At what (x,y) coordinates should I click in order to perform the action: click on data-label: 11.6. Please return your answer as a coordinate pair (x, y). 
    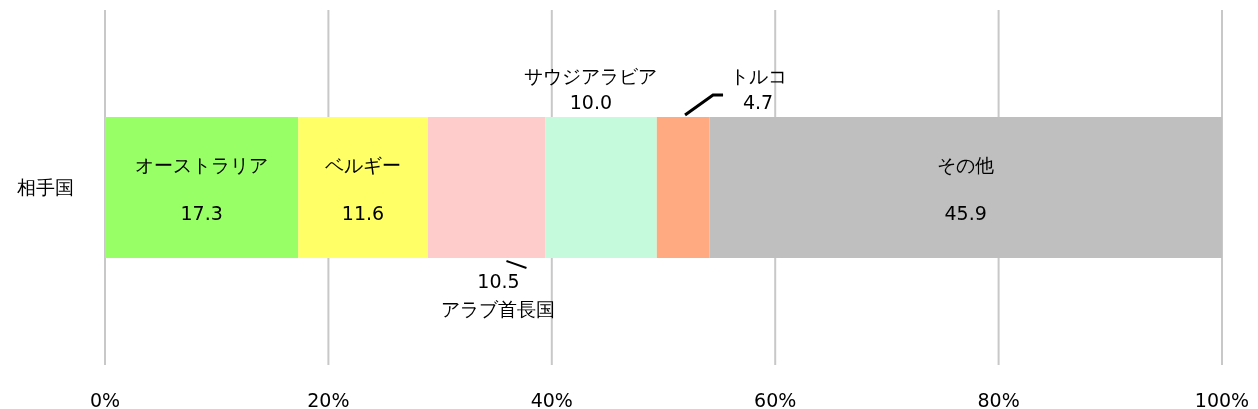
    Looking at the image, I should click on (363, 213).